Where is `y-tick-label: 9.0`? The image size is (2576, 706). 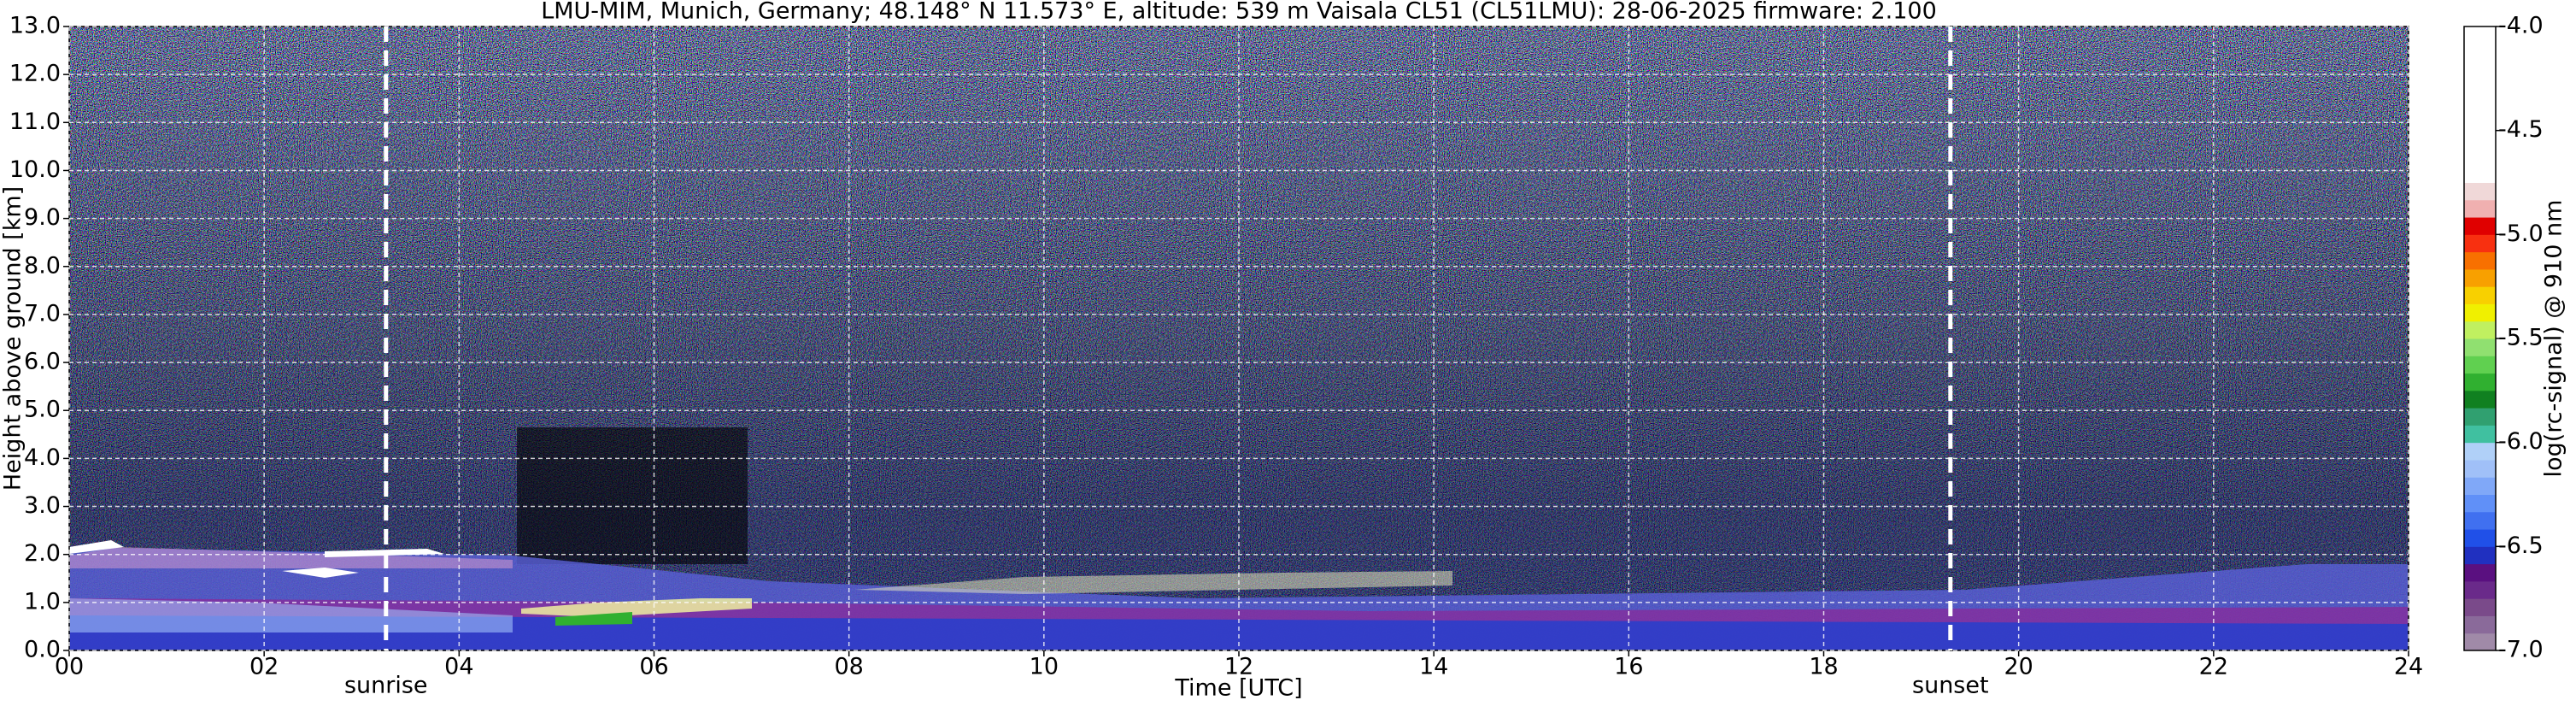 y-tick-label: 9.0 is located at coordinates (42, 217).